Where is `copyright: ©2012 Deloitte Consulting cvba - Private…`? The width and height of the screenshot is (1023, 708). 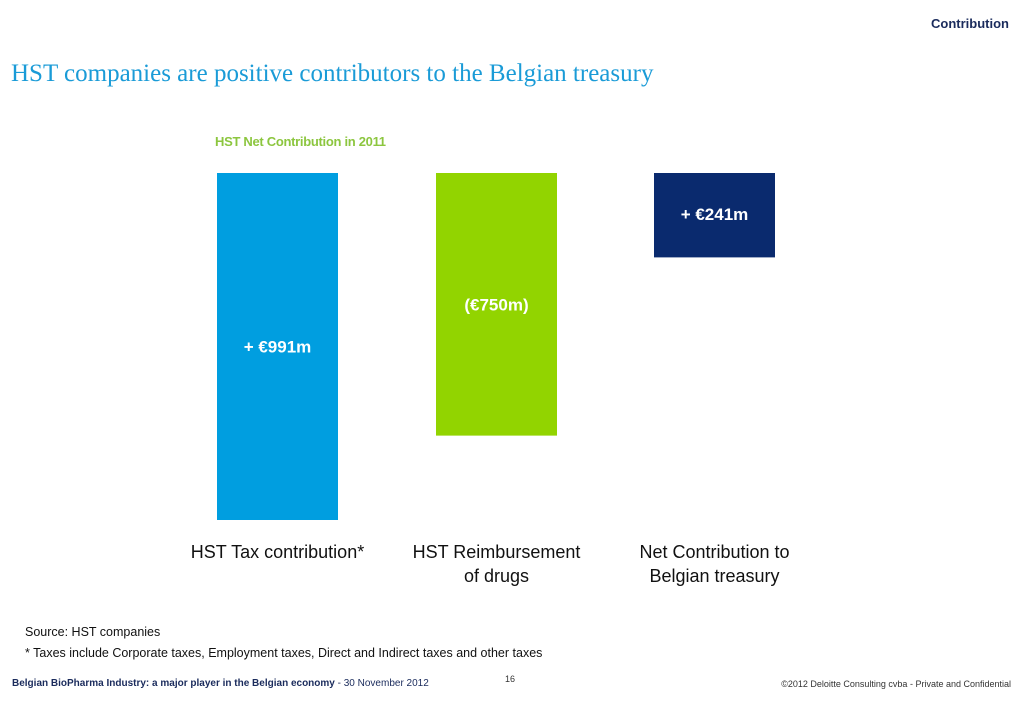 copyright: ©2012 Deloitte Consulting cvba - Private… is located at coordinates (896, 684).